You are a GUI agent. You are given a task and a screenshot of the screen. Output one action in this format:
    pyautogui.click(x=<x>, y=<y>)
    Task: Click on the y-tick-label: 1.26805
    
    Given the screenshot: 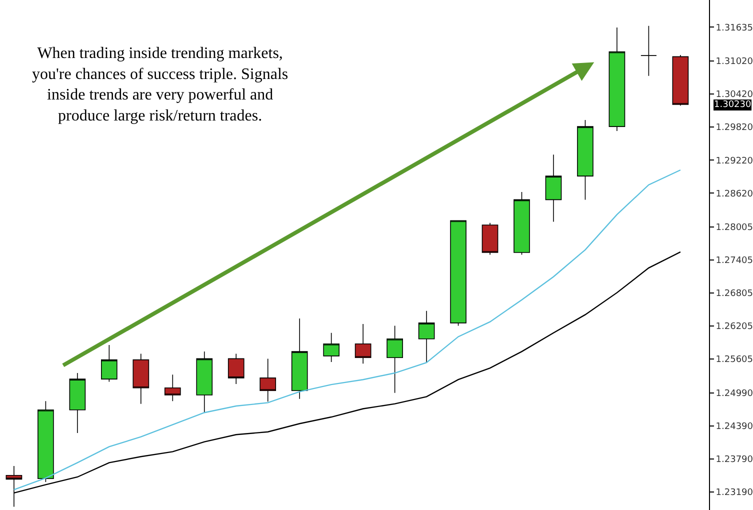 What is the action you would take?
    pyautogui.click(x=734, y=294)
    